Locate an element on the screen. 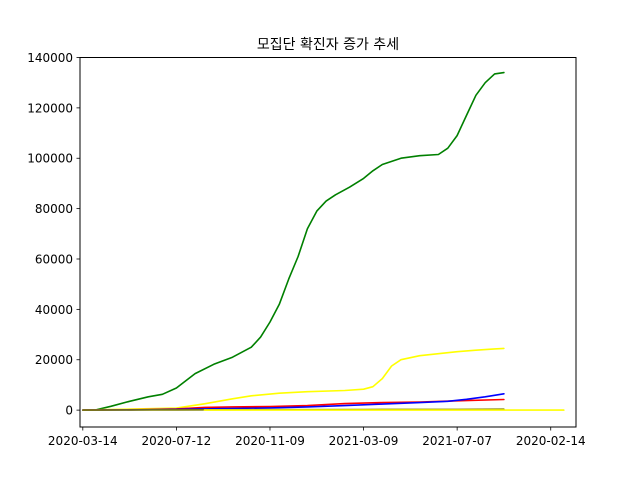  y-tick-label-5: 100000 is located at coordinates (50, 159).